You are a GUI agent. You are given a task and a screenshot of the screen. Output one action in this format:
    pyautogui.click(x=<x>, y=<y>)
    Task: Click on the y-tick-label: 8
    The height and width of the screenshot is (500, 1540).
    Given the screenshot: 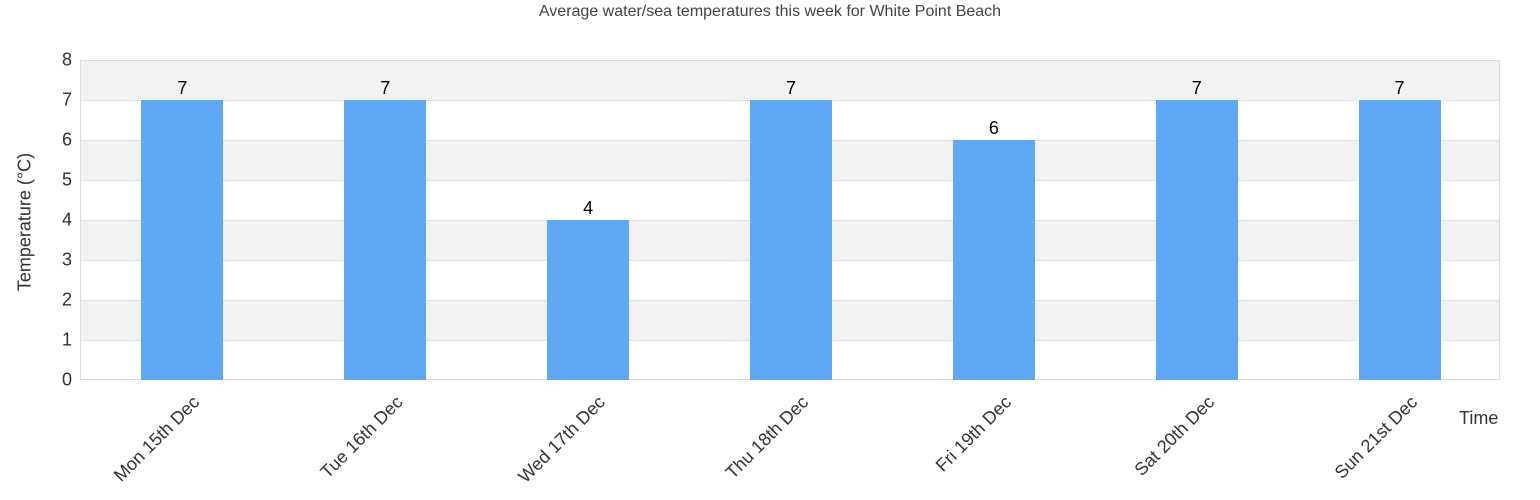 What is the action you would take?
    pyautogui.click(x=66, y=59)
    